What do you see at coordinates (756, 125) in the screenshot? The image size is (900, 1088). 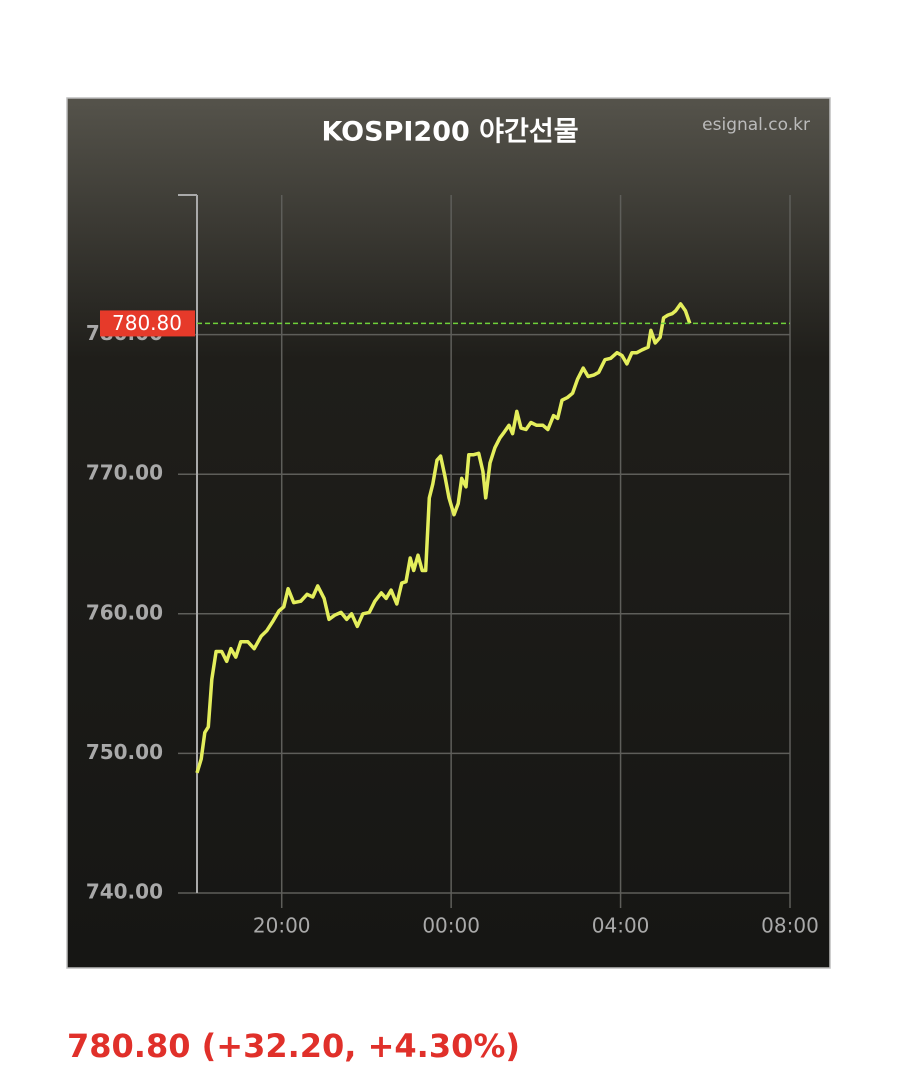 I see `source: esignal.co.kr` at bounding box center [756, 125].